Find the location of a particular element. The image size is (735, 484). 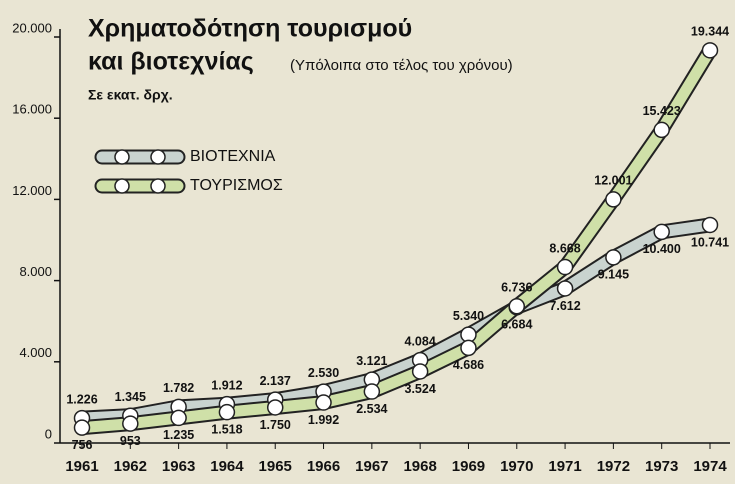

value-label: 2.534 is located at coordinates (371, 409).